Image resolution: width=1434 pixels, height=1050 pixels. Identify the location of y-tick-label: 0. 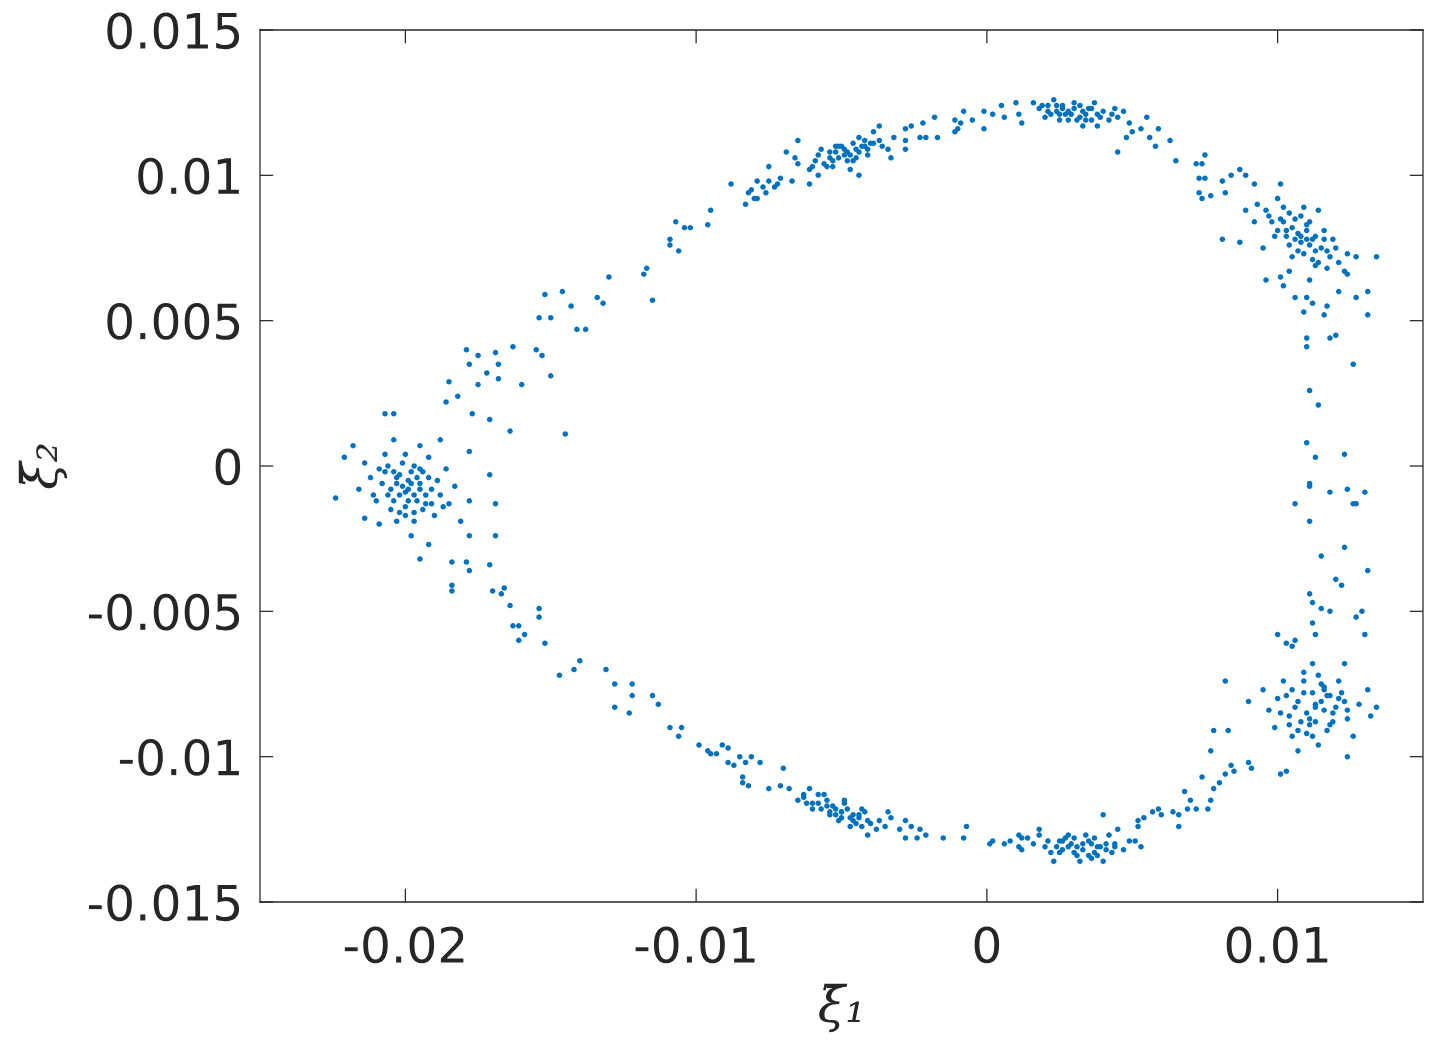
(228, 467).